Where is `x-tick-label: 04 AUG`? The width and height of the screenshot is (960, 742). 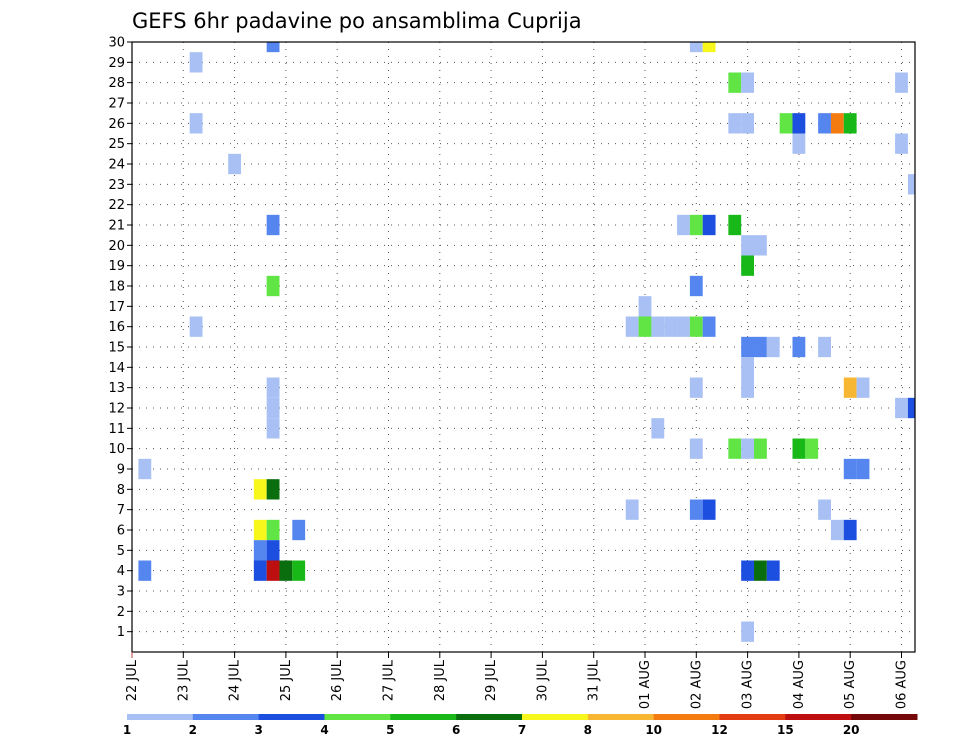 x-tick-label: 04 AUG is located at coordinates (799, 684).